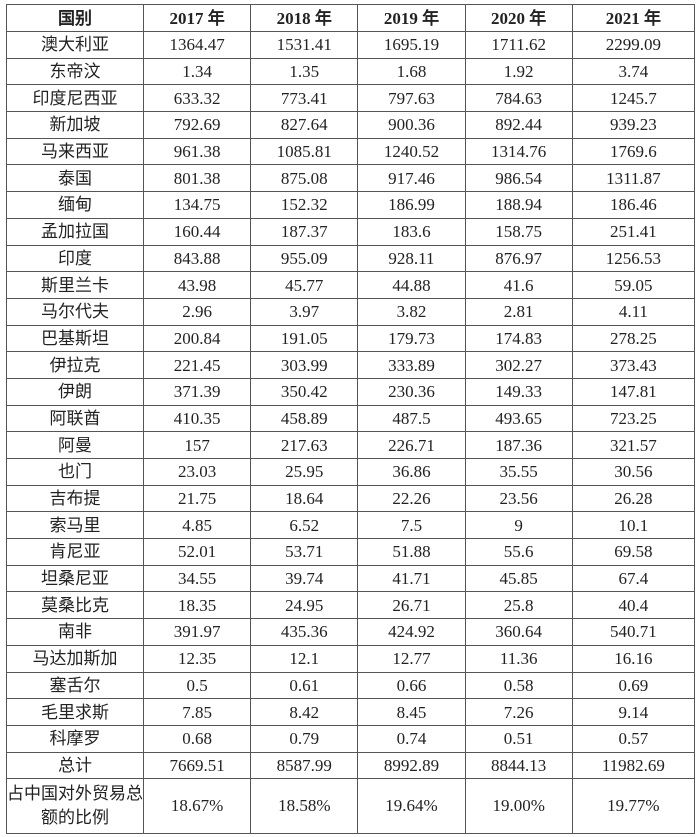 The height and width of the screenshot is (837, 700). What do you see at coordinates (411, 178) in the screenshot?
I see `value-cell: 917.46` at bounding box center [411, 178].